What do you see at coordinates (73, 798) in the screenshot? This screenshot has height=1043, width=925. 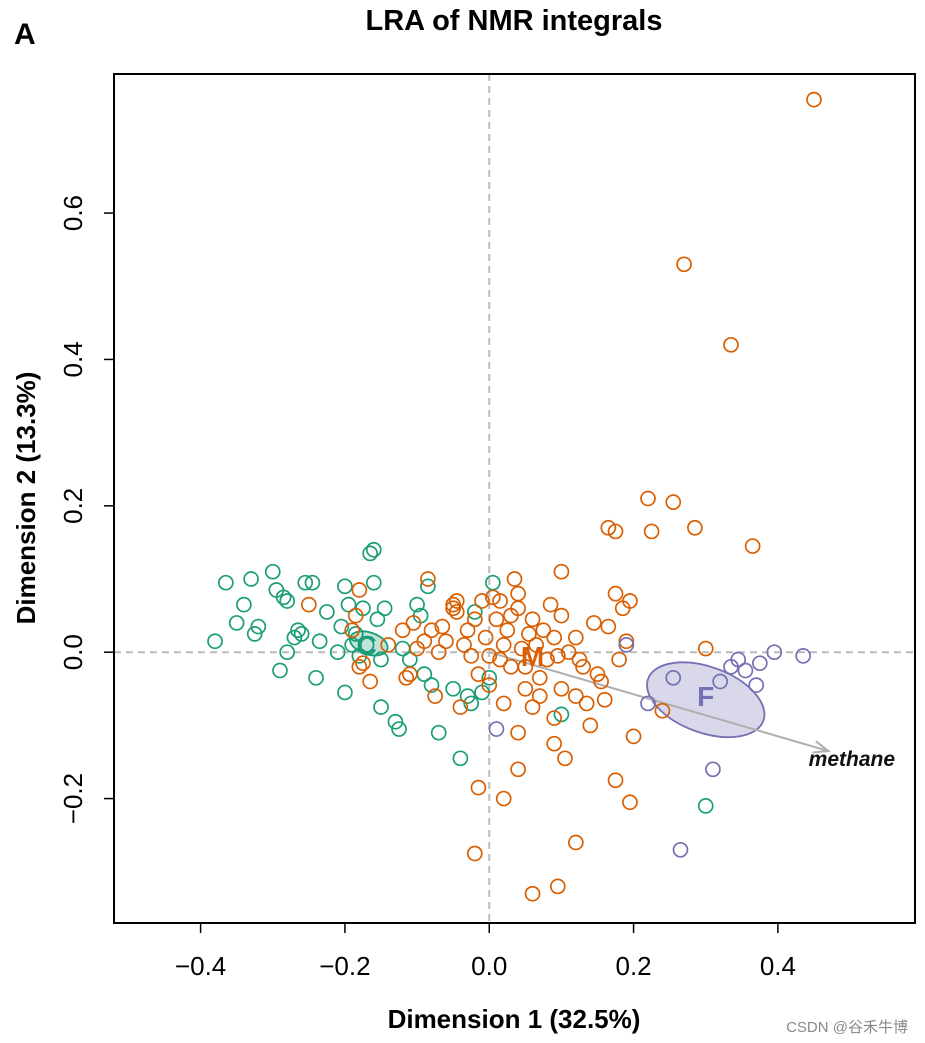 I see `y-tick-label: −0.2` at bounding box center [73, 798].